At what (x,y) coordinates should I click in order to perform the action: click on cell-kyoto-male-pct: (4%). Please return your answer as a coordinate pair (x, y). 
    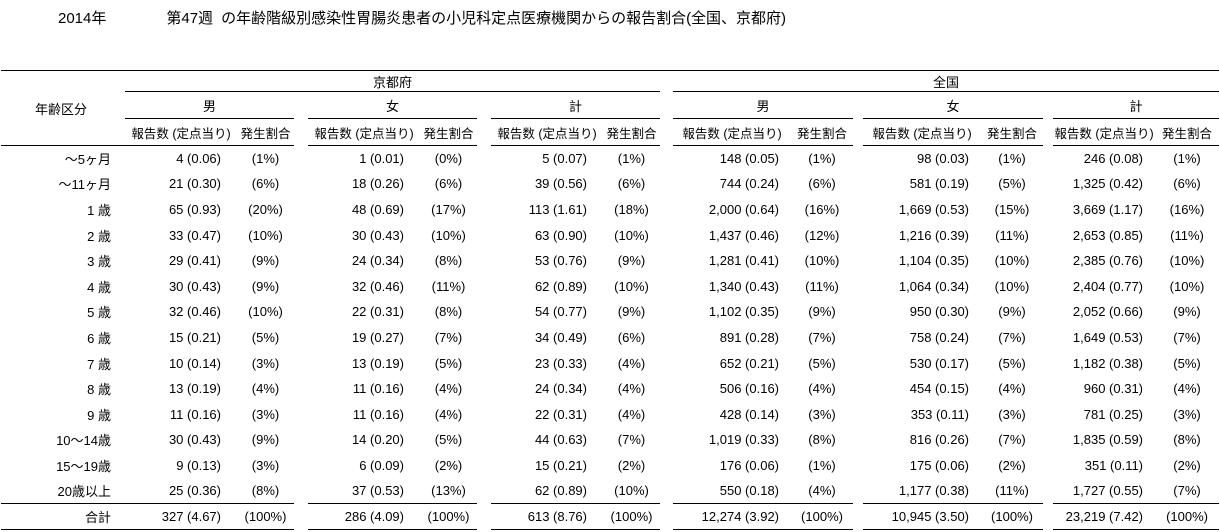
    Looking at the image, I should click on (265, 389).